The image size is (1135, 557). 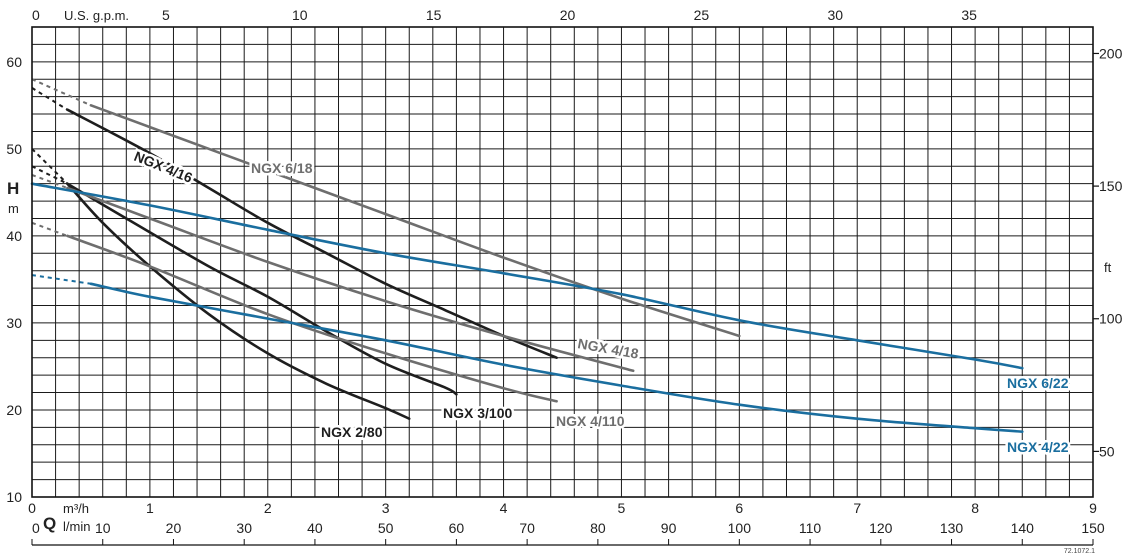 I want to click on x-tick-label-m3h: 5, so click(x=622, y=508).